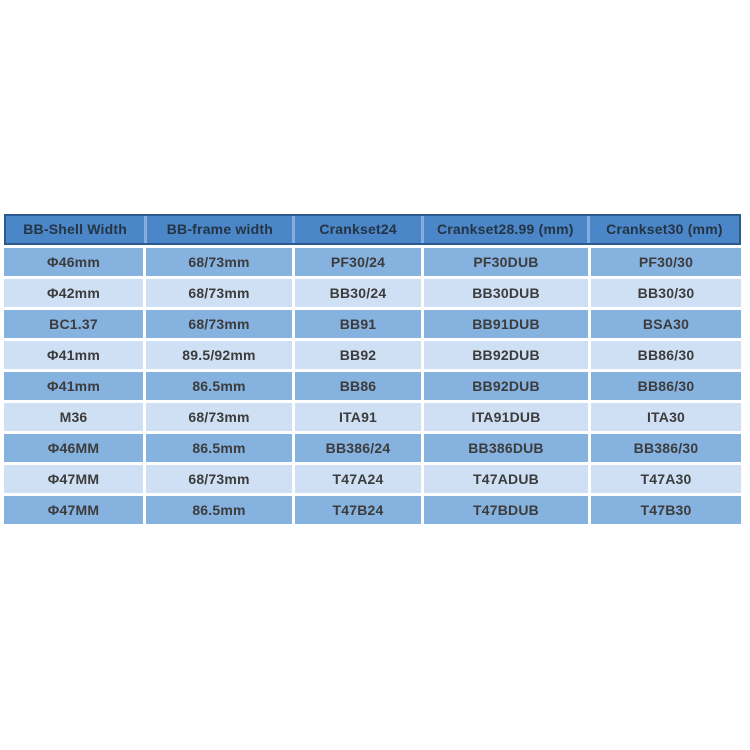 The image size is (750, 750). I want to click on table-row: Φ46MM 86.5mm BB386/24 BB386DUB BB386/30, so click(372, 448).